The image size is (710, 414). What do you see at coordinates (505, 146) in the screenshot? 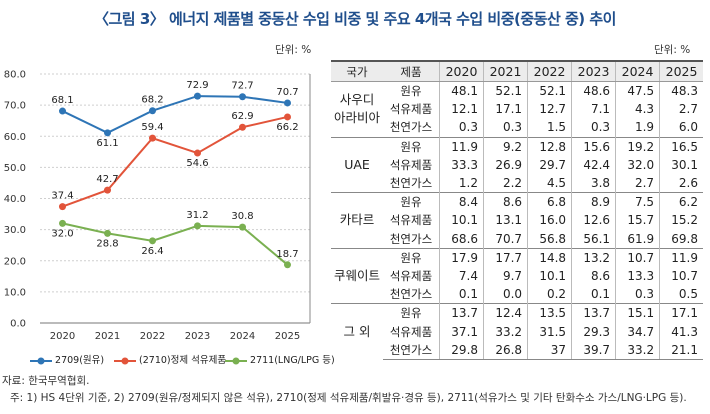
I see `value-cell: 9.2` at bounding box center [505, 146].